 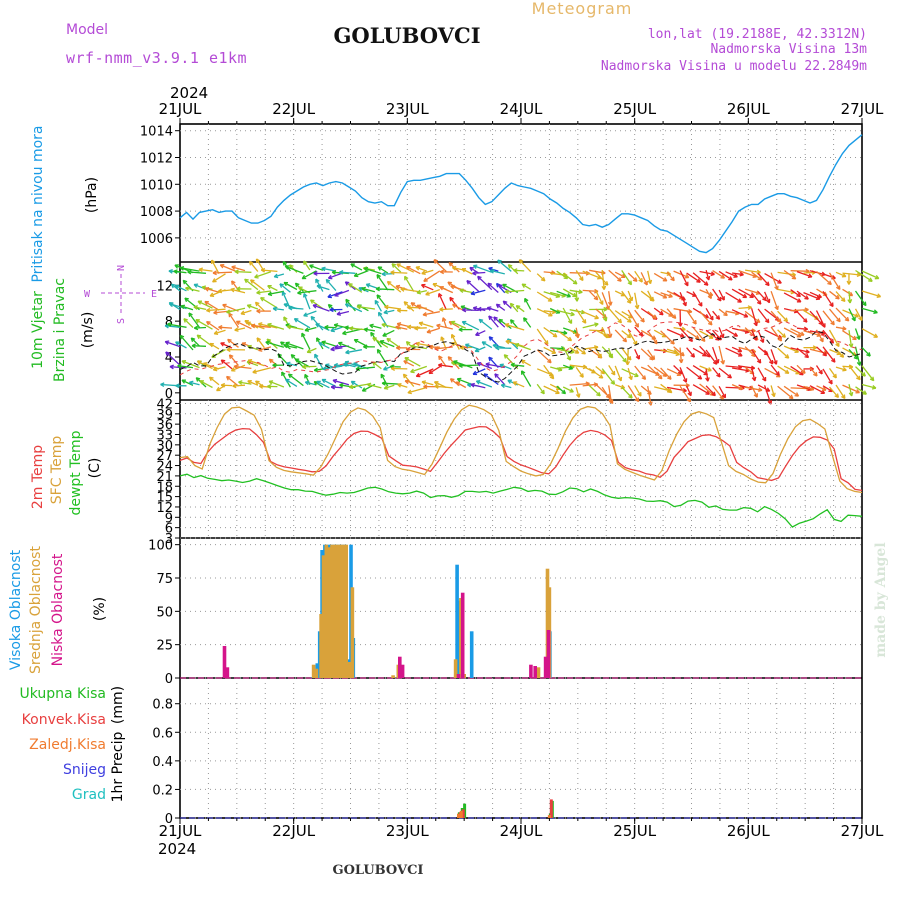 What do you see at coordinates (521, 829) in the screenshot?
I see `bottom-time-axis: 21JUL 22JUL 23JUL 24JUL 25JUL 26JUL 27JUL` at bounding box center [521, 829].